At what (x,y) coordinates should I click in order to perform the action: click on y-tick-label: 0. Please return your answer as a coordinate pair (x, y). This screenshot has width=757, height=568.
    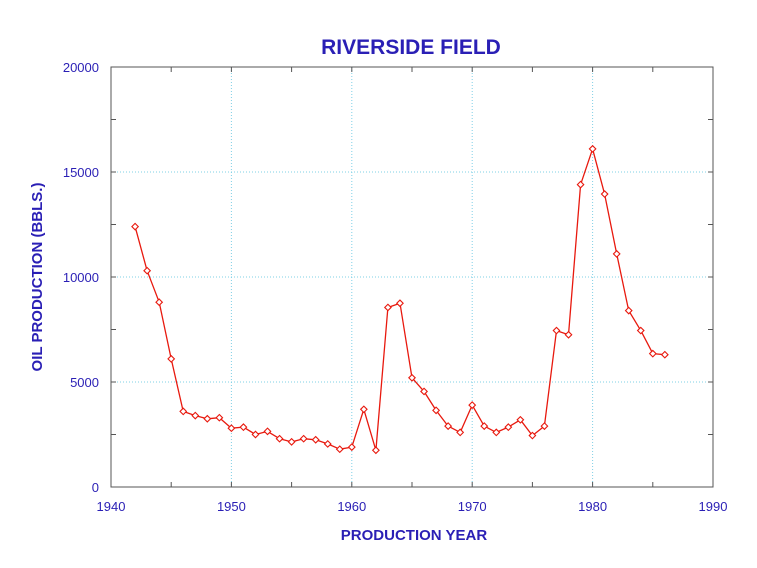
    Looking at the image, I should click on (95, 487).